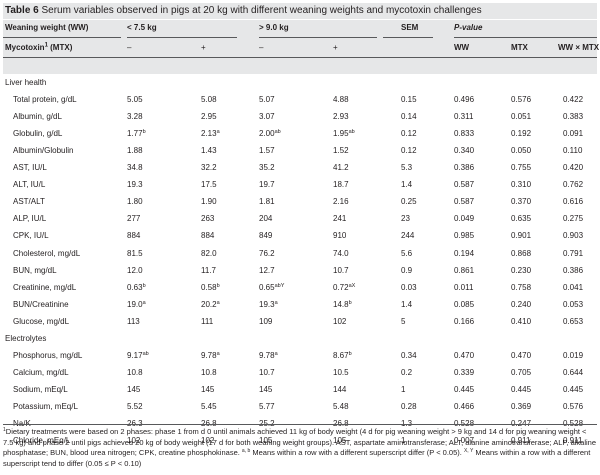  I want to click on mean-value: 5.52, so click(135, 406).